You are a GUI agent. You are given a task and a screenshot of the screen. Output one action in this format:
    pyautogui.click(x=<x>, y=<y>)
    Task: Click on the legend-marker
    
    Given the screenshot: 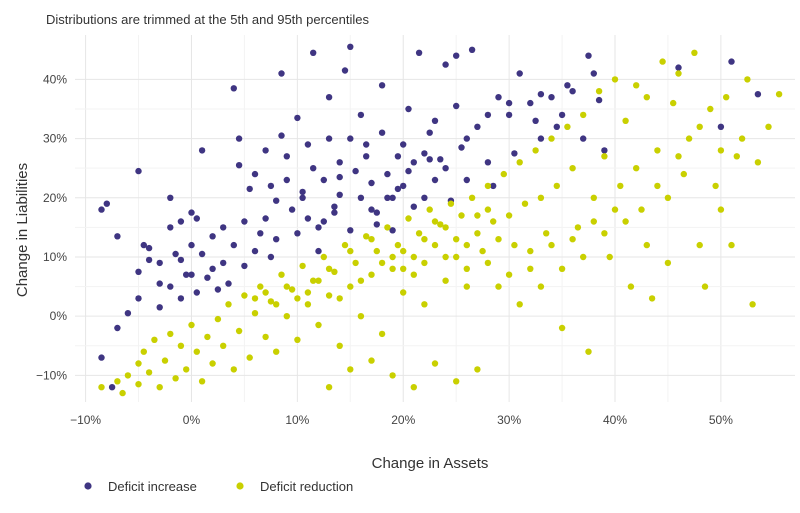 What is the action you would take?
    pyautogui.click(x=240, y=486)
    